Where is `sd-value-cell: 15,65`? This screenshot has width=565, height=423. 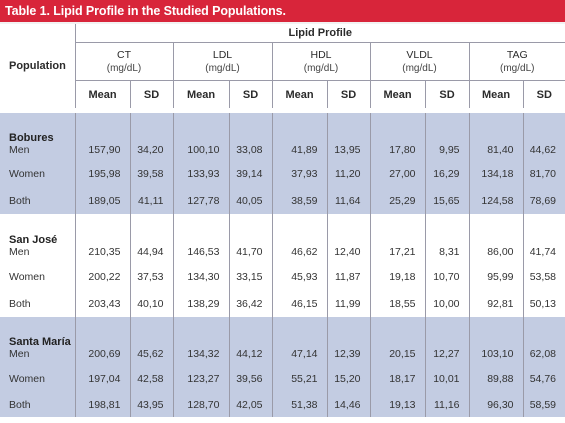 sd-value-cell: 15,65 is located at coordinates (447, 200).